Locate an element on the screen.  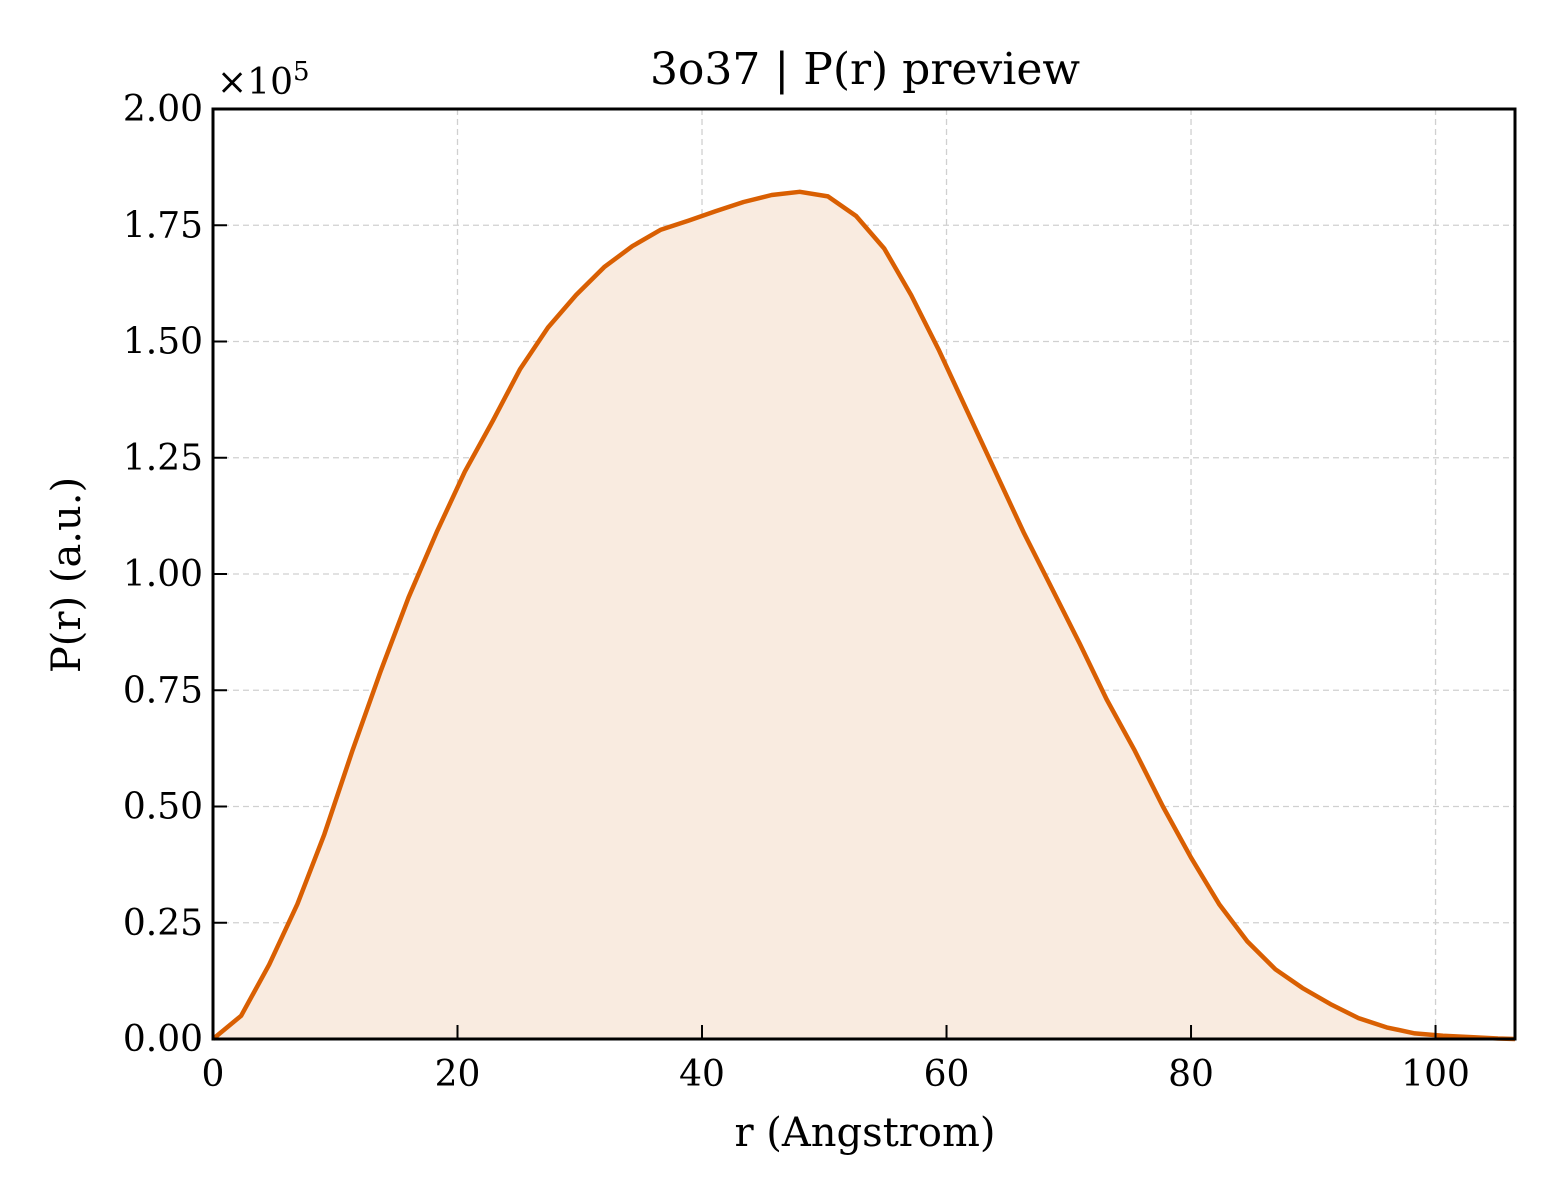
x-tick-label-3: 60 is located at coordinates (947, 1074).